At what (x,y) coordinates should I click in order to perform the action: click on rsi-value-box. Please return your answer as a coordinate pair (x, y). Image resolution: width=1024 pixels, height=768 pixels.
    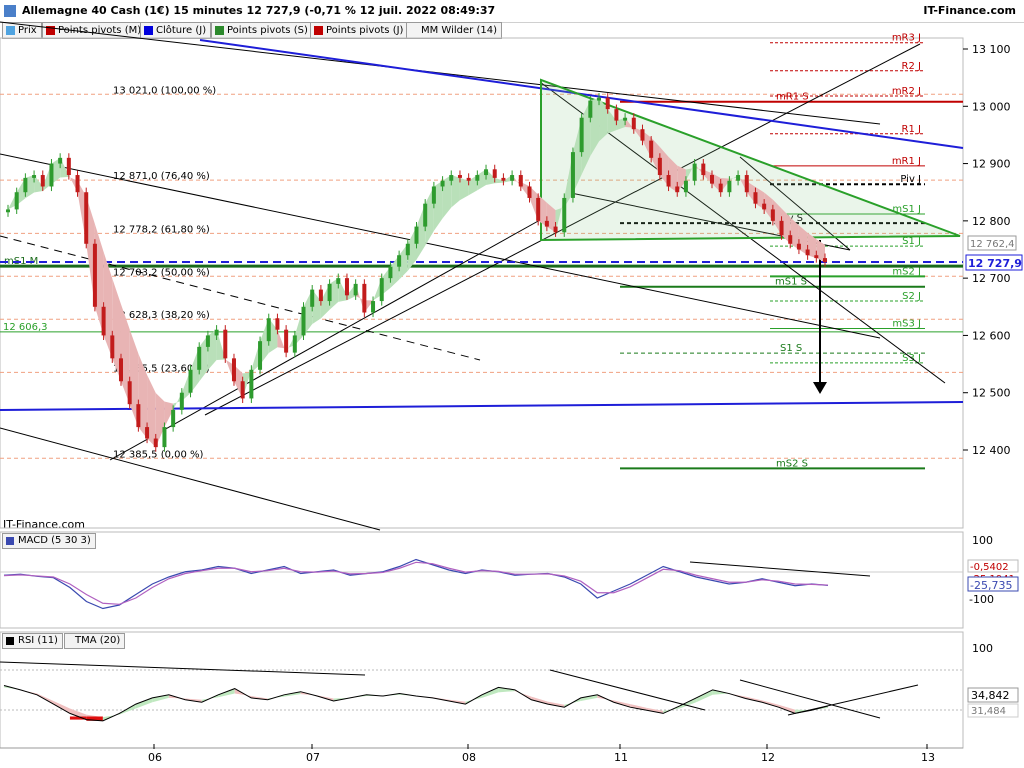
    Looking at the image, I should click on (993, 695).